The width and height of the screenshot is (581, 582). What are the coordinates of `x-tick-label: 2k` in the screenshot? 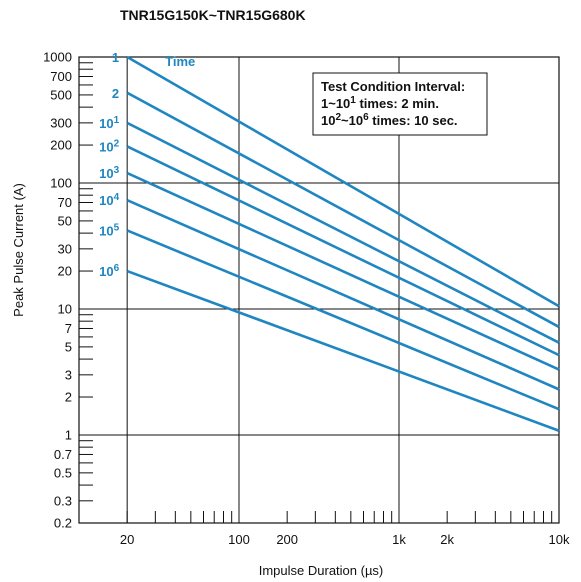 It's located at (447, 539).